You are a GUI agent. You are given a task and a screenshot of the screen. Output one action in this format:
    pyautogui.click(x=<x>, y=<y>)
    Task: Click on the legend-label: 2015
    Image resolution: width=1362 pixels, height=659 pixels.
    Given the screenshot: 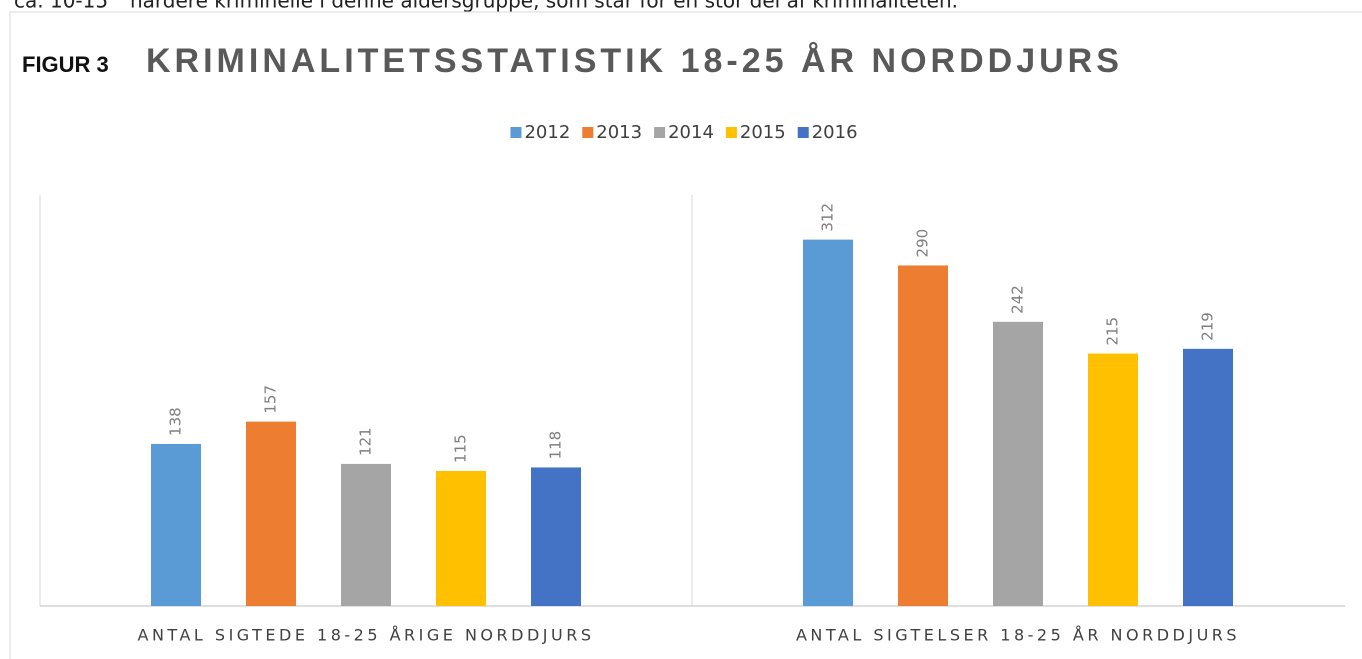 What is the action you would take?
    pyautogui.click(x=763, y=132)
    